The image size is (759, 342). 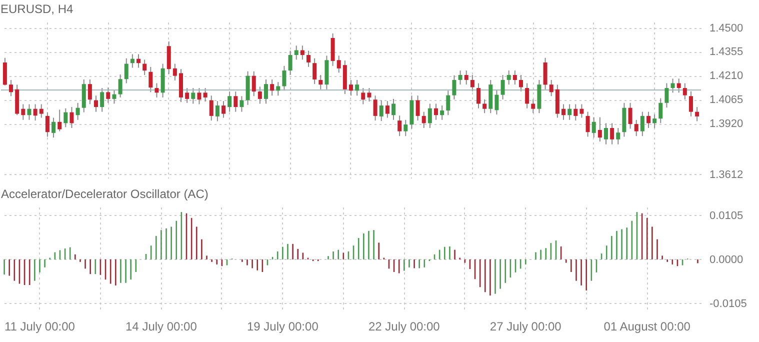 What do you see at coordinates (37, 9) in the screenshot?
I see `chart-title: EURUSD, H4` at bounding box center [37, 9].